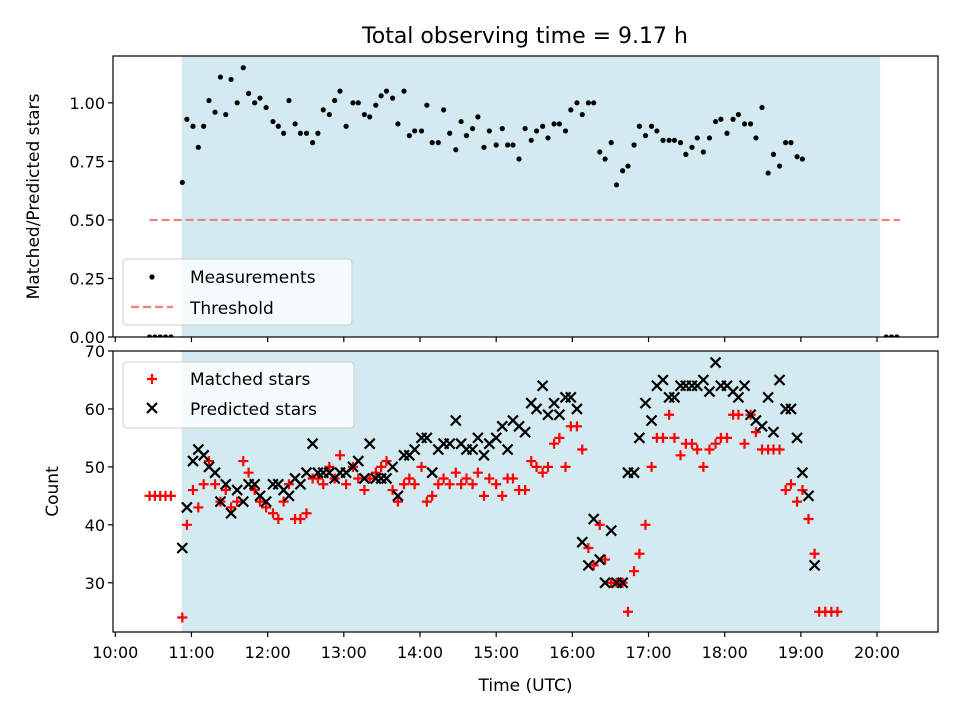 Image resolution: width=960 pixels, height=724 pixels. What do you see at coordinates (95, 409) in the screenshot?
I see `y-tick-label: 60` at bounding box center [95, 409].